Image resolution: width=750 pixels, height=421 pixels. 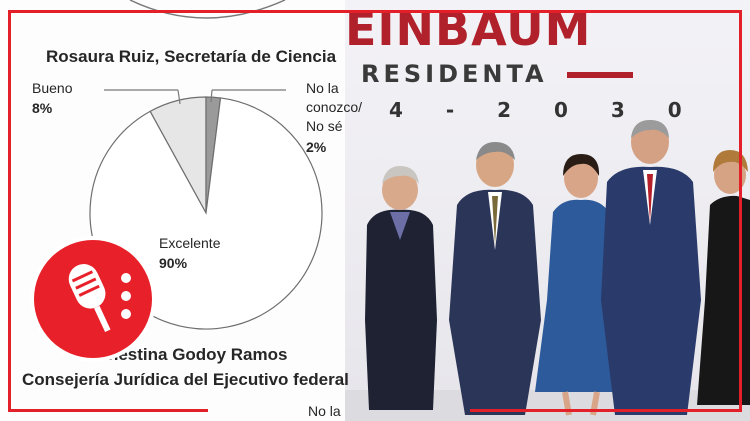 I want to click on label-excelente: Excelente, so click(x=190, y=243).